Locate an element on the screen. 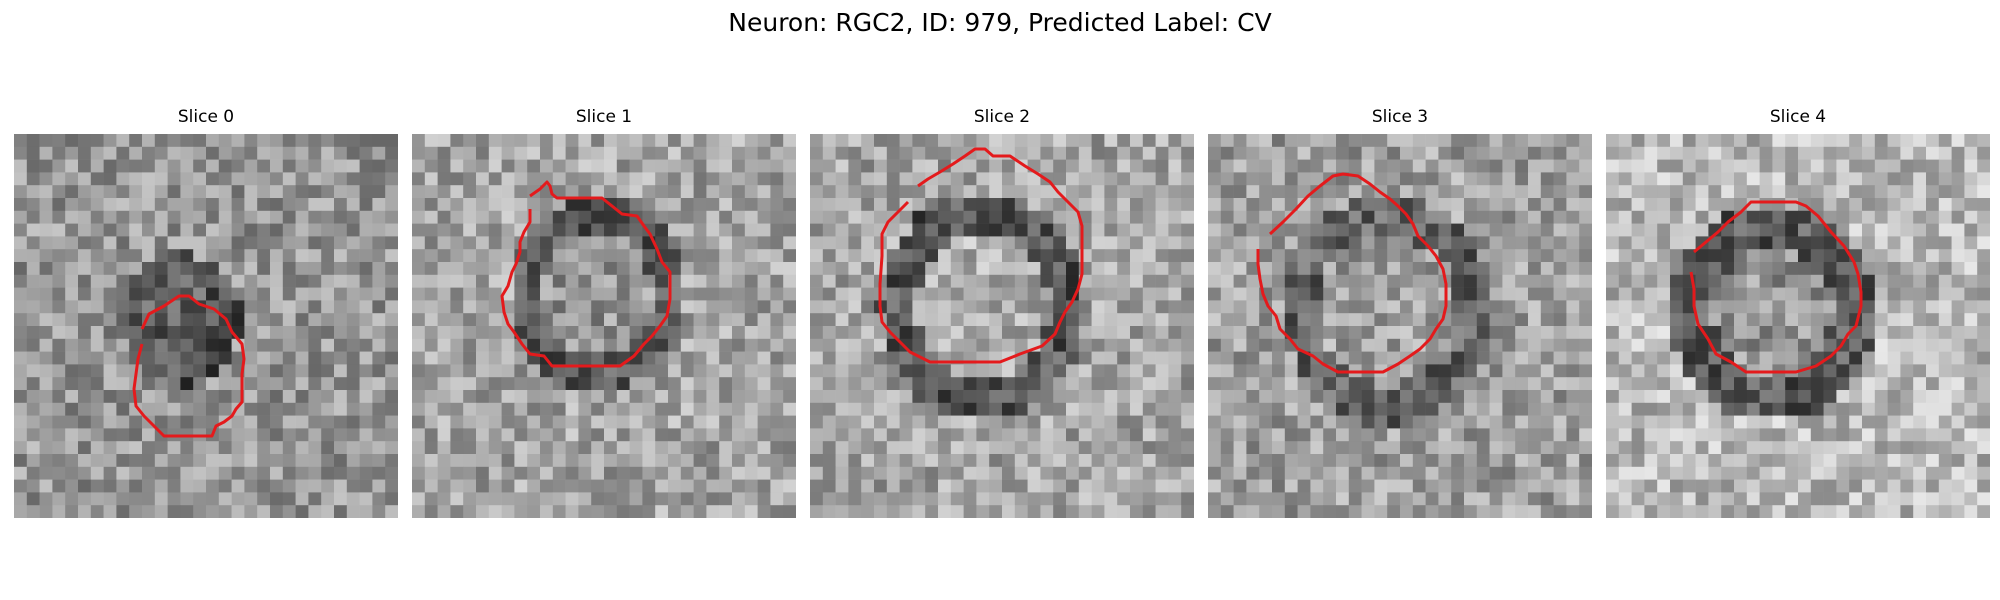 Image resolution: width=2000 pixels, height=600 pixels. slice-title-1: Slice 1 is located at coordinates (604, 117).